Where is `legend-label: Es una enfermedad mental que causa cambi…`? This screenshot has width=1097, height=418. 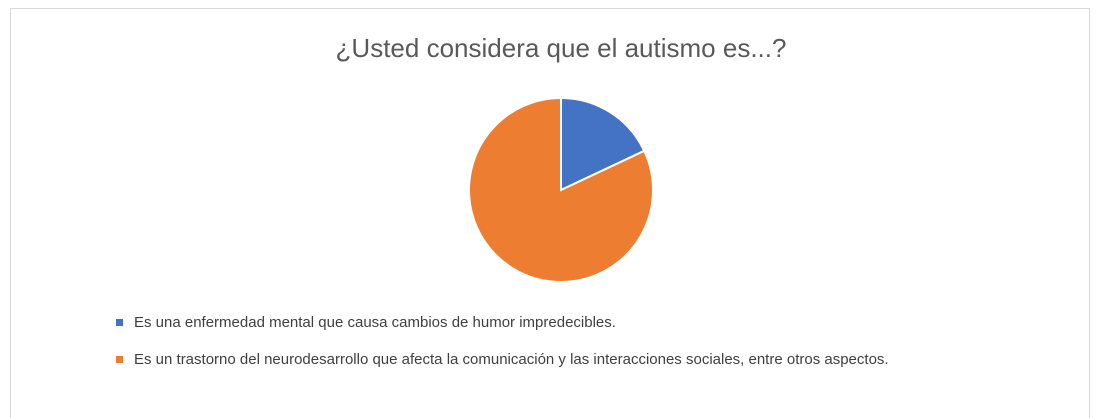 legend-label: Es una enfermedad mental que causa cambi… is located at coordinates (375, 322).